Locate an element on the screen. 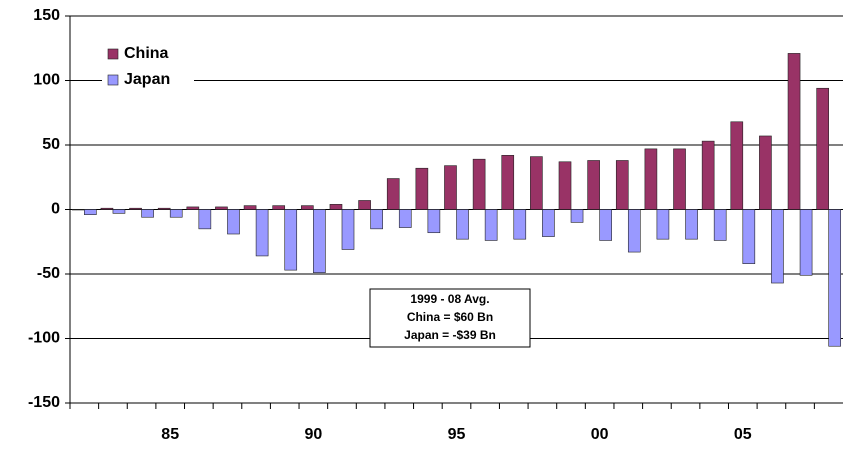  annotation-text: China = $60 Bn is located at coordinates (450, 317).